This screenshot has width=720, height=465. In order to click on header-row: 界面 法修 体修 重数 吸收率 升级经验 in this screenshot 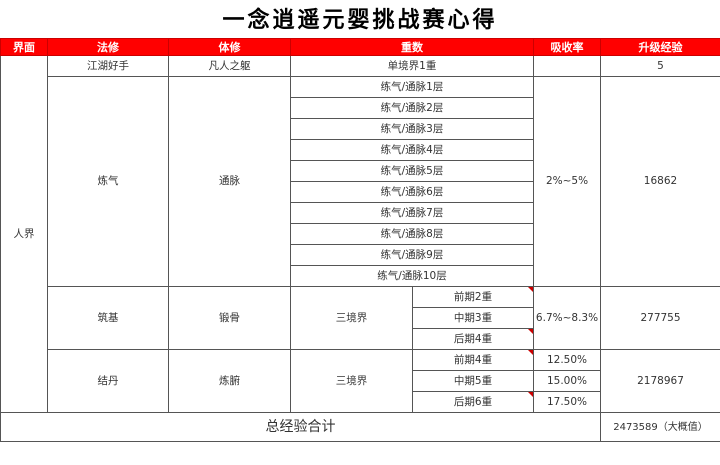, I will do `click(360, 47)`.